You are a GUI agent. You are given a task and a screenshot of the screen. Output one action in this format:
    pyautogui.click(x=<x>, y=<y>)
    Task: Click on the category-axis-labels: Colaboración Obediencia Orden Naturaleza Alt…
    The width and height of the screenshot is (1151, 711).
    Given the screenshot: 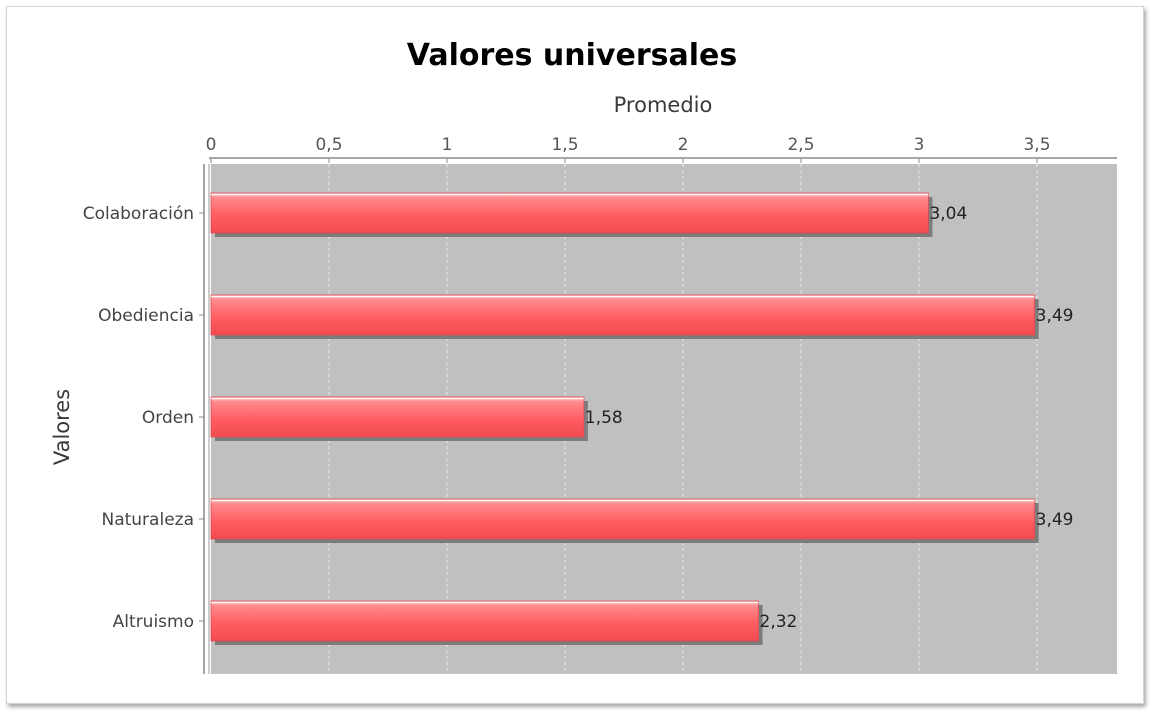 What is the action you would take?
    pyautogui.click(x=143, y=418)
    